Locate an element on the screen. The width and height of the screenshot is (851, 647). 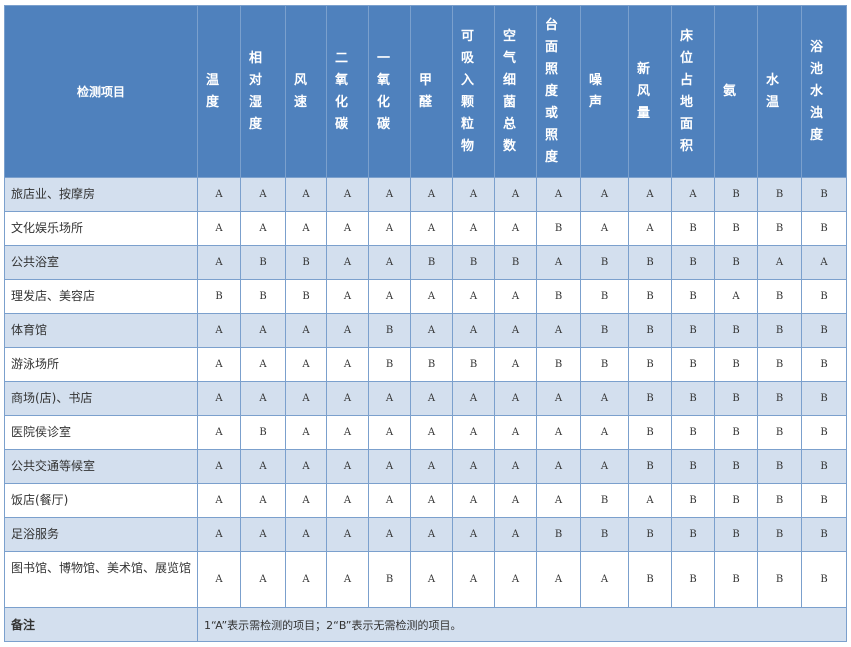
column-header-label: 空气细菌总数 is located at coordinates (510, 91).